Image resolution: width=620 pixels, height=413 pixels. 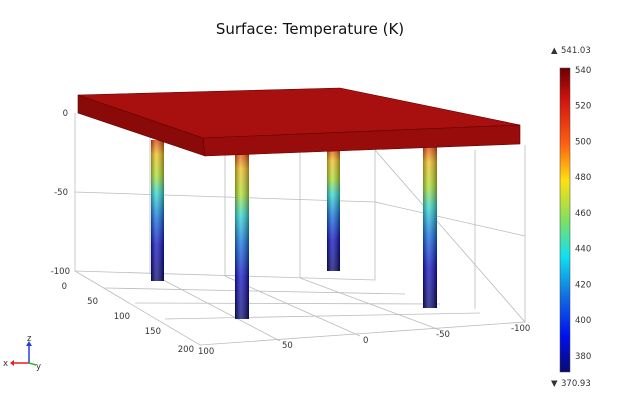 I want to click on z-tick: -50, so click(x=61, y=193).